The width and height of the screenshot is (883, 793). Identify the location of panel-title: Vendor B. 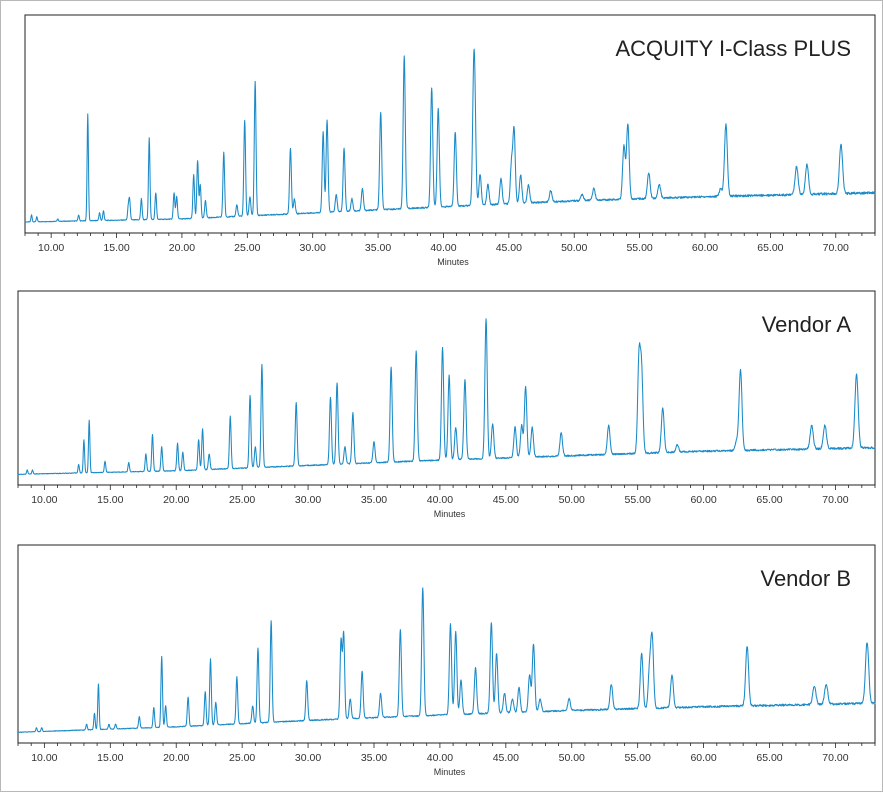
(805, 578).